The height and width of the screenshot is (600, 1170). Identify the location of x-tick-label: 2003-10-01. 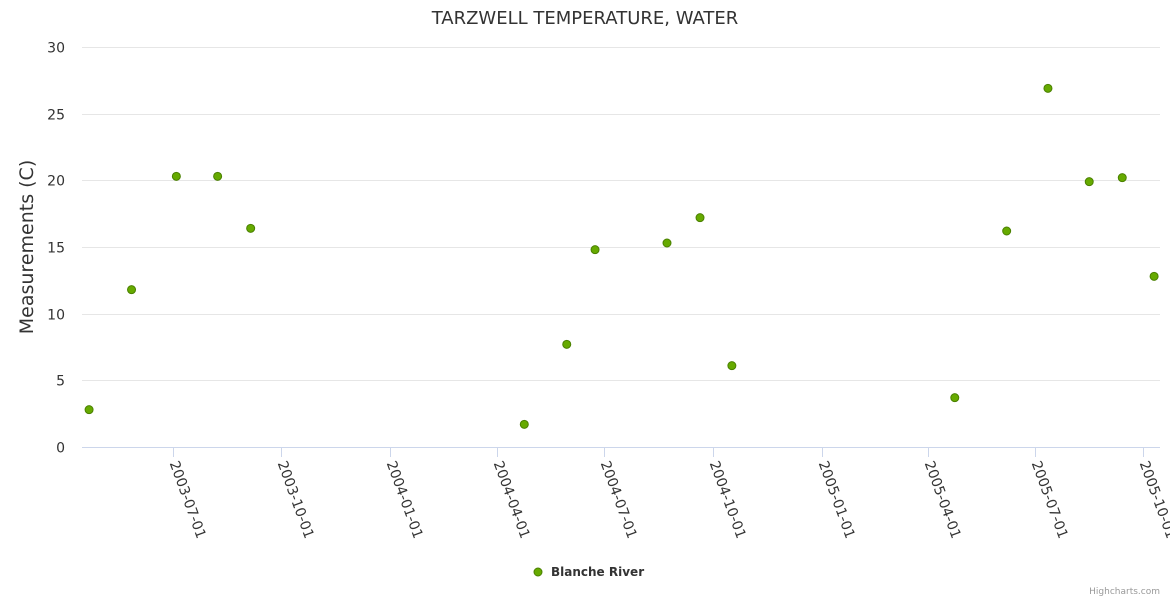
(295, 500).